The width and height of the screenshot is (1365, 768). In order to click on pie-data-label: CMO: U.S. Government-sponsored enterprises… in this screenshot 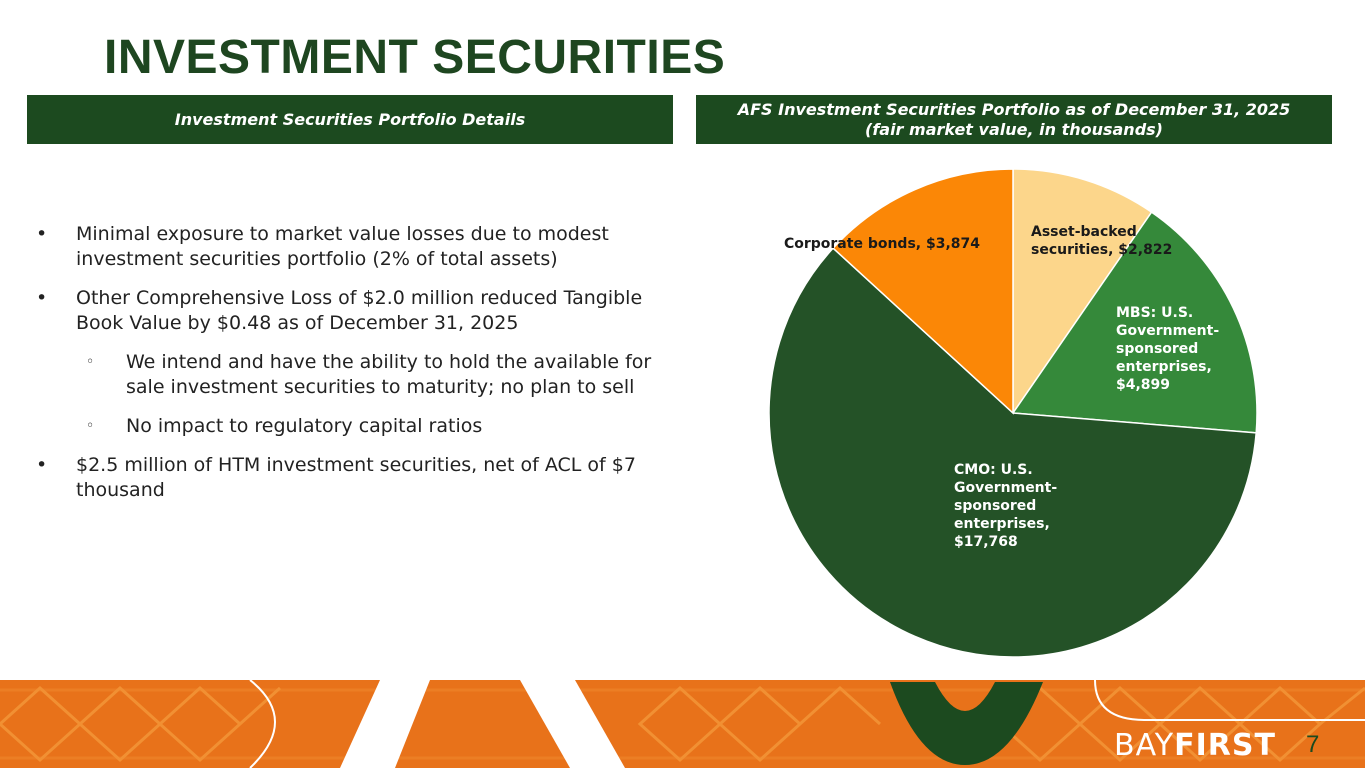, I will do `click(1005, 506)`.